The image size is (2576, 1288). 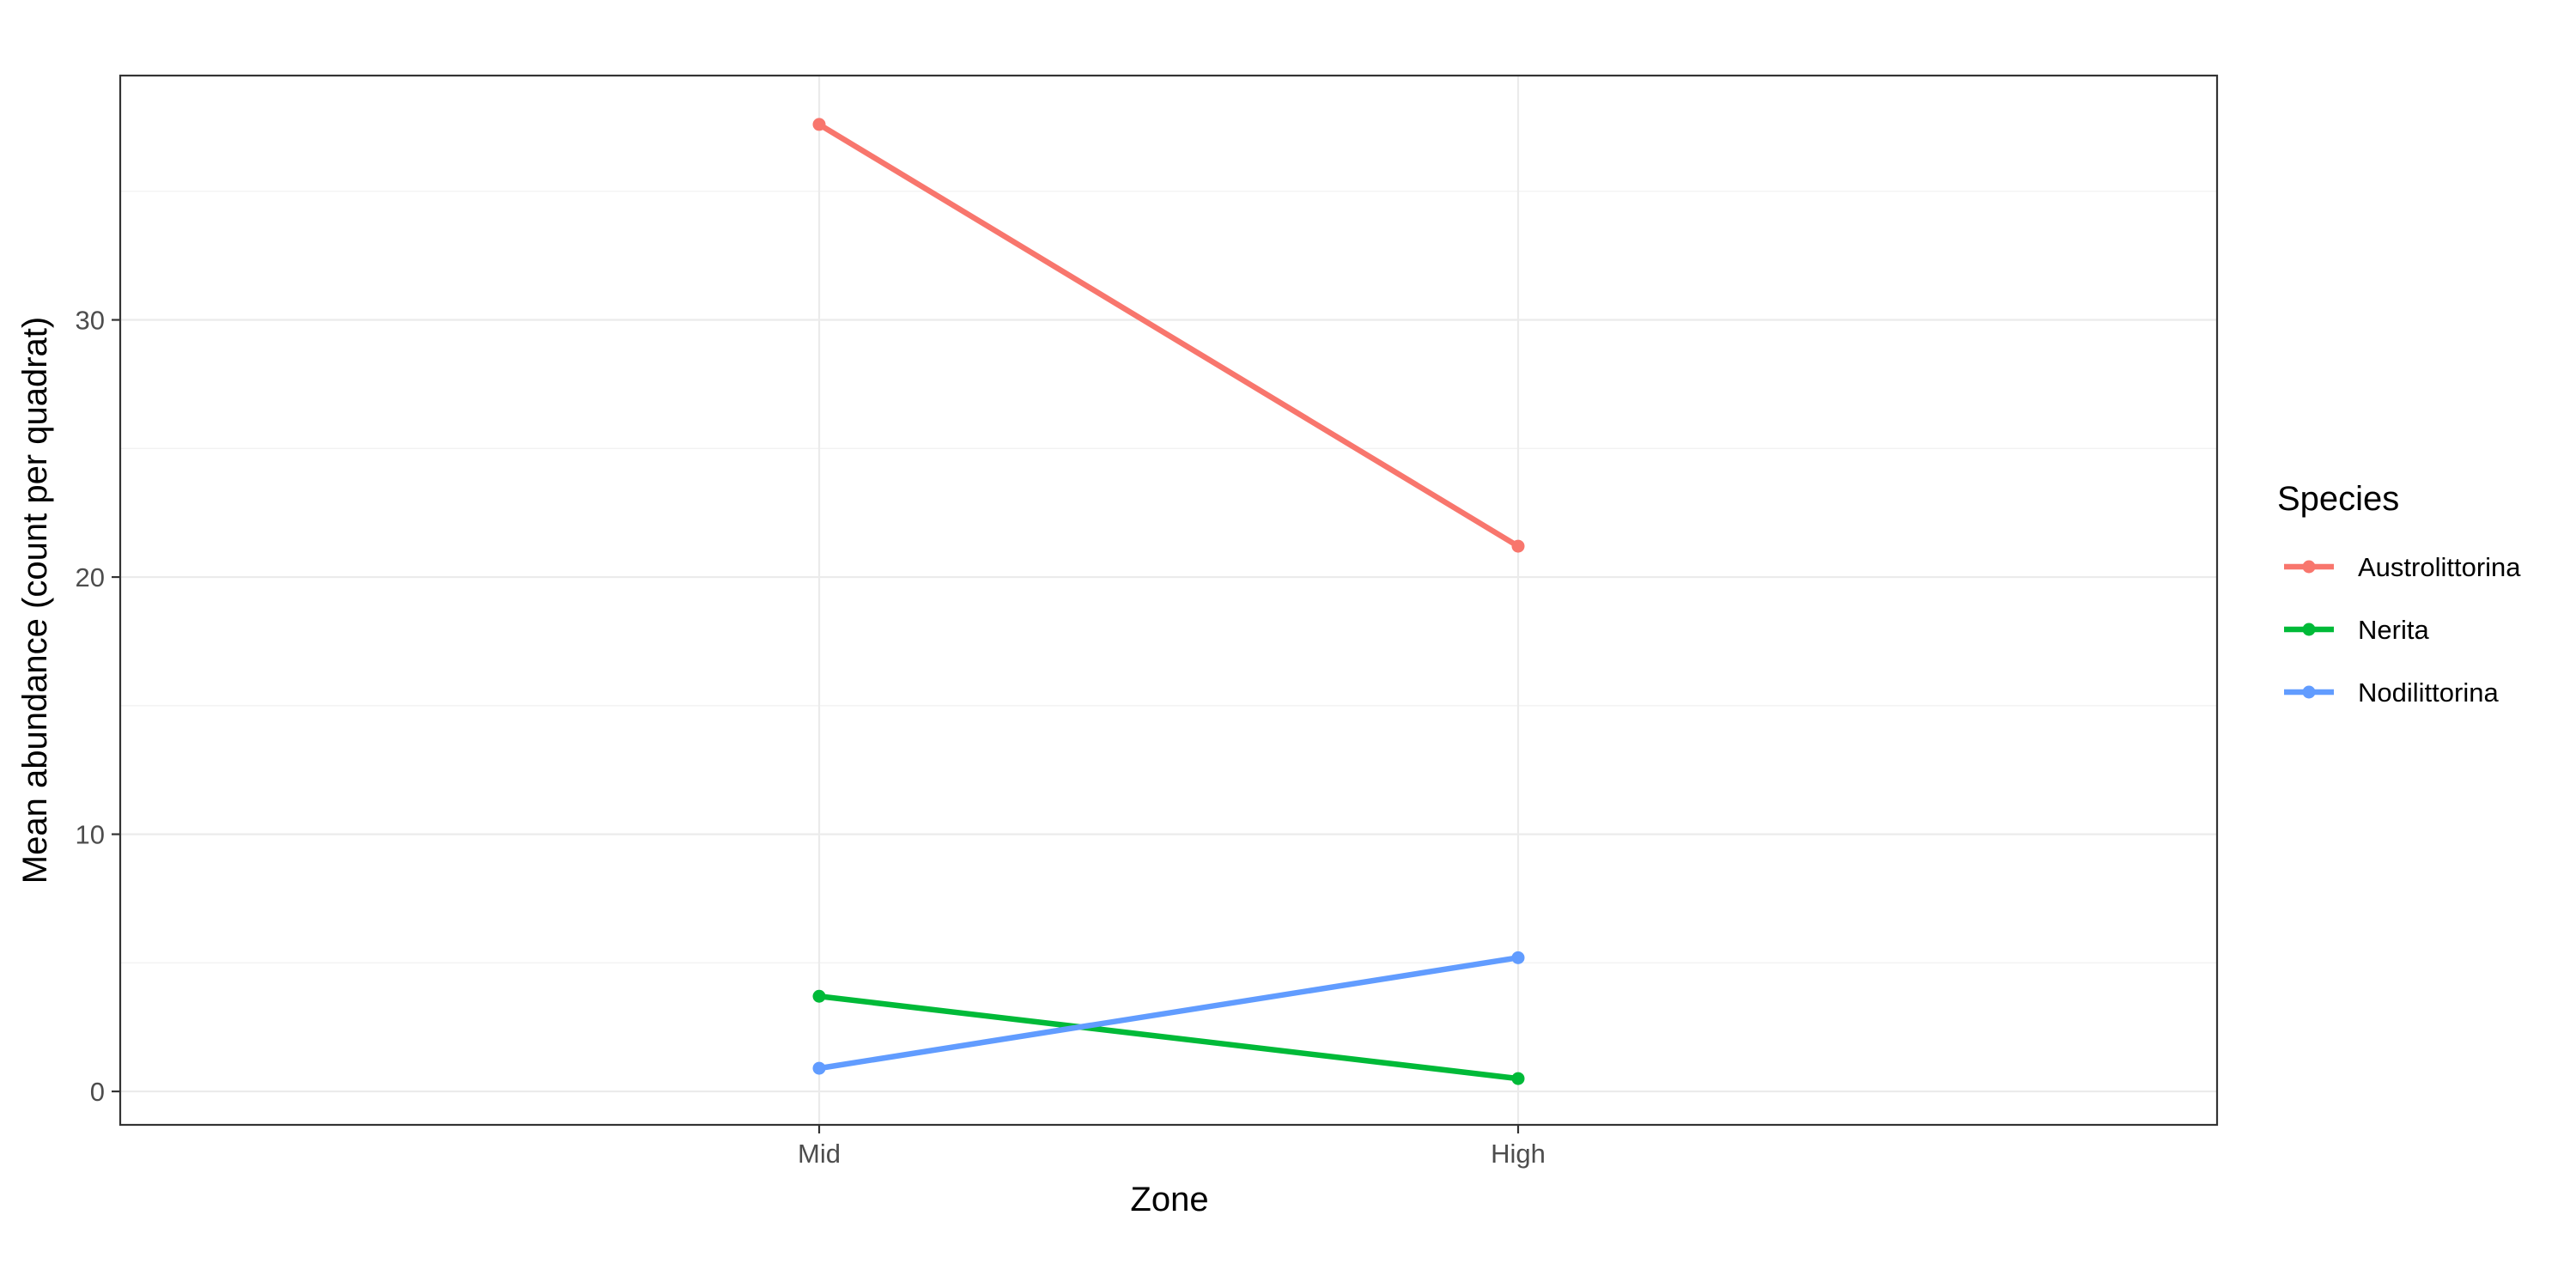 I want to click on series-line-nodilittorina, so click(x=1169, y=1013).